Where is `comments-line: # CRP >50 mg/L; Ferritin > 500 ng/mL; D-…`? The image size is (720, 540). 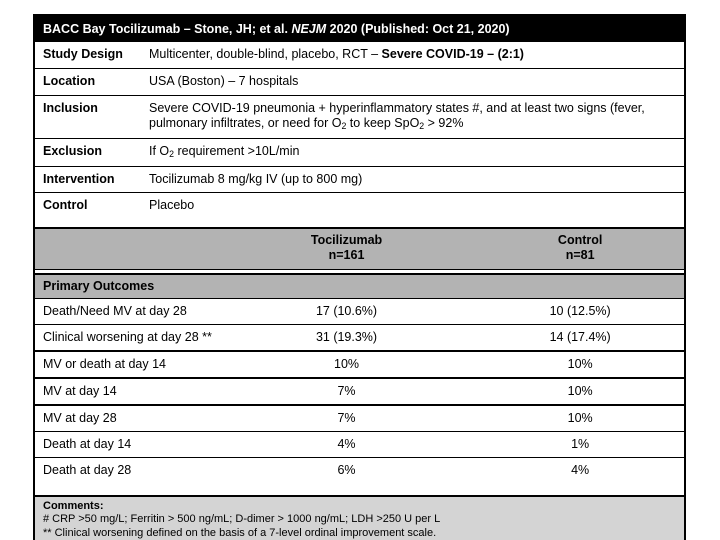
comments-line: # CRP >50 mg/L; Ferritin > 500 ng/mL; D-… is located at coordinates (242, 519).